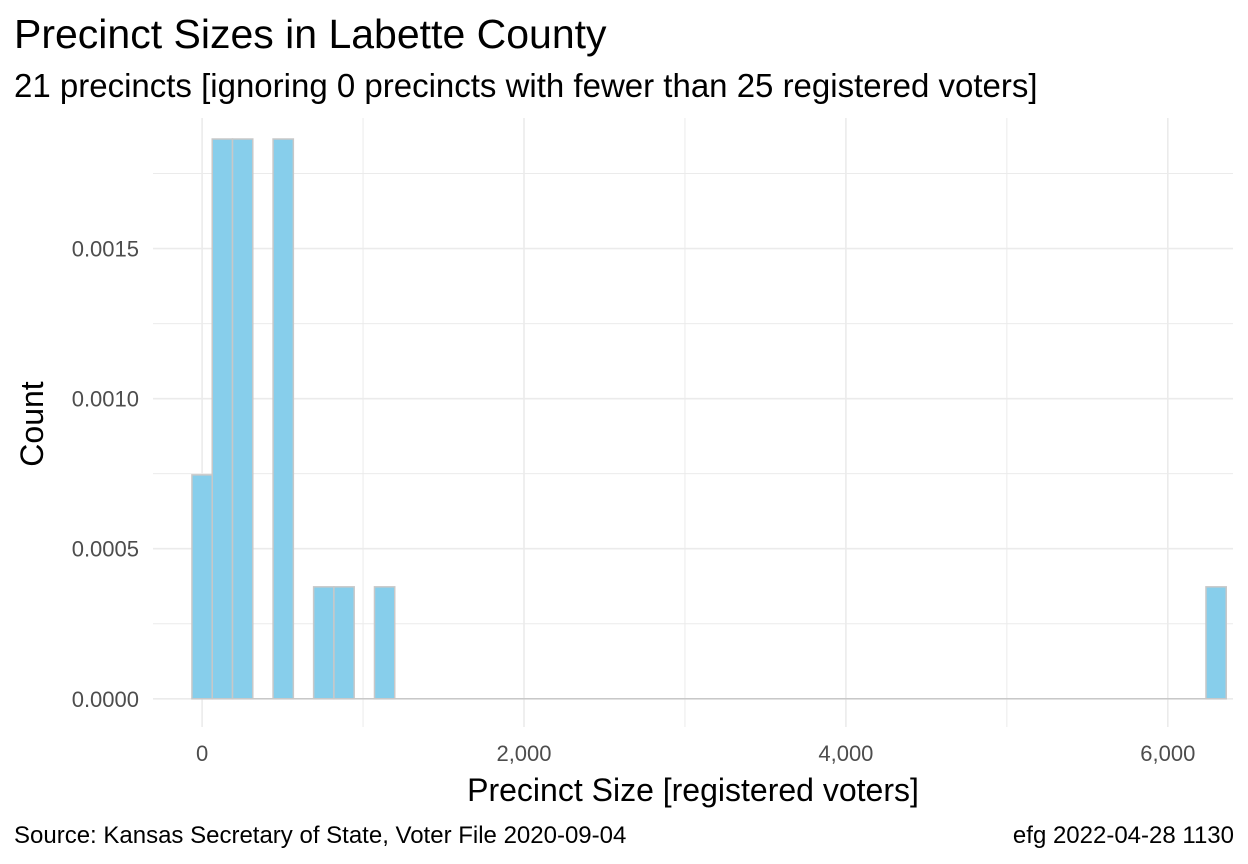 Image resolution: width=1248 pixels, height=864 pixels. I want to click on chart-title: Precinct Sizes in Labette County, so click(310, 34).